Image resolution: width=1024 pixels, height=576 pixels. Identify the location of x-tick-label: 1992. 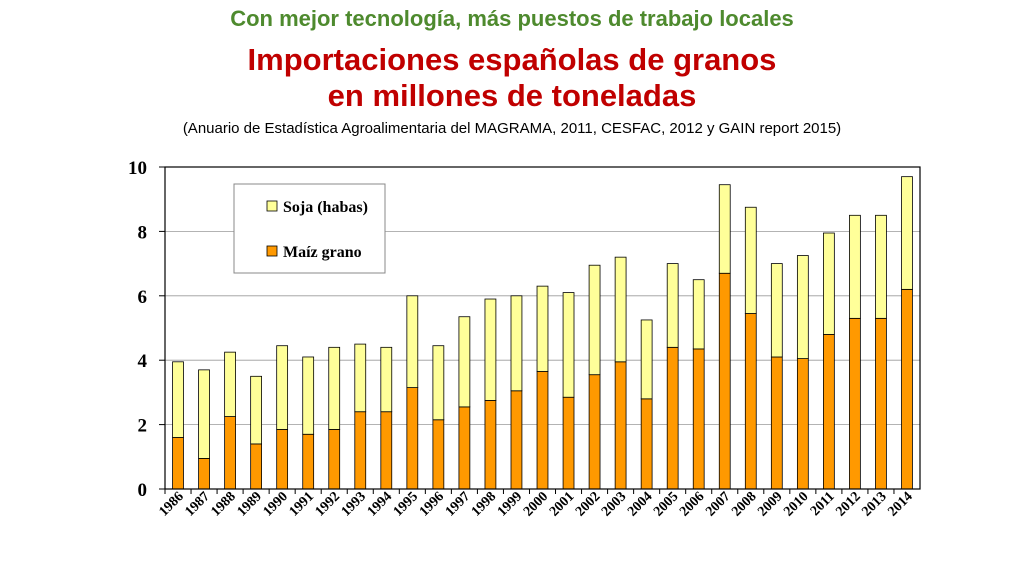
(328, 504).